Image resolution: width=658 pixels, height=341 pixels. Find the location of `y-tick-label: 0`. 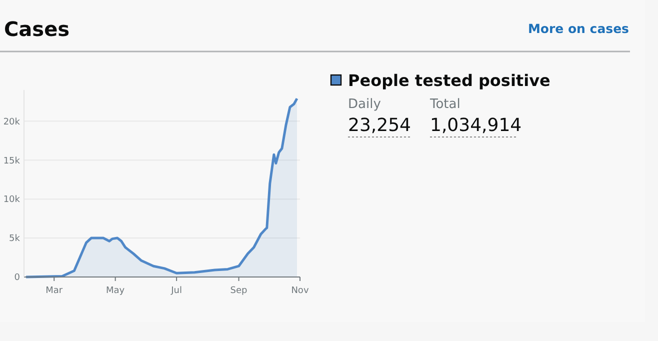

y-tick-label: 0 is located at coordinates (17, 278).